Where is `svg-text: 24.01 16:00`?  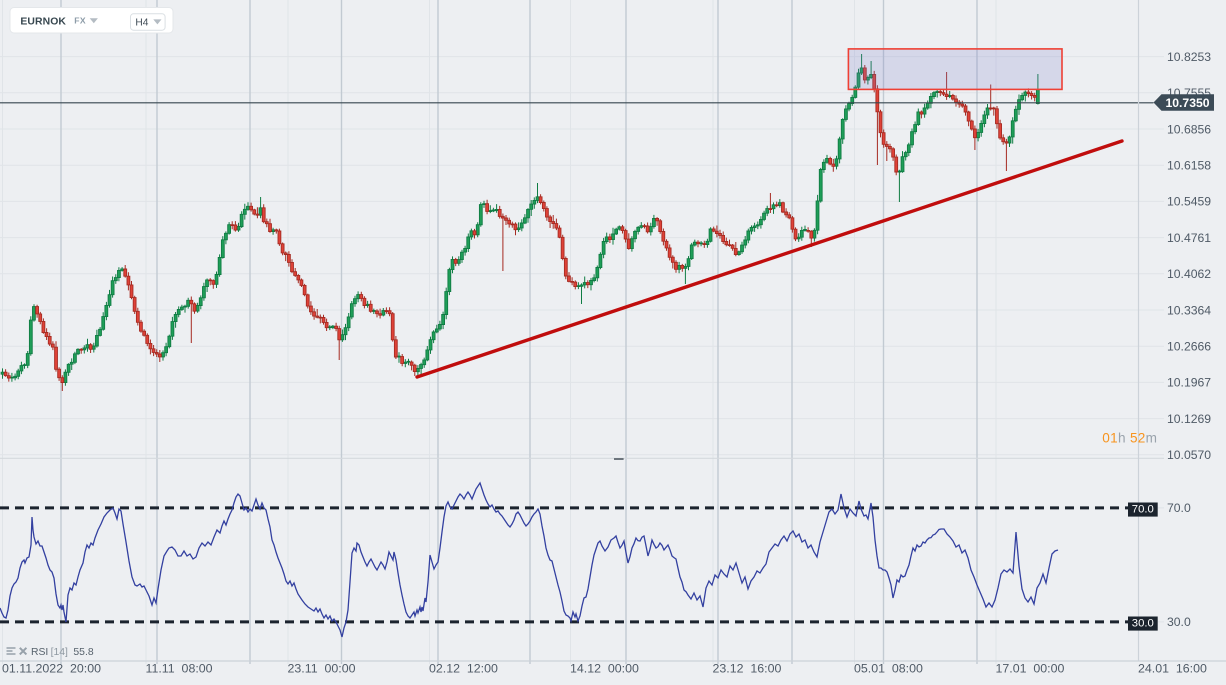 svg-text: 24.01 16:00 is located at coordinates (1172, 668).